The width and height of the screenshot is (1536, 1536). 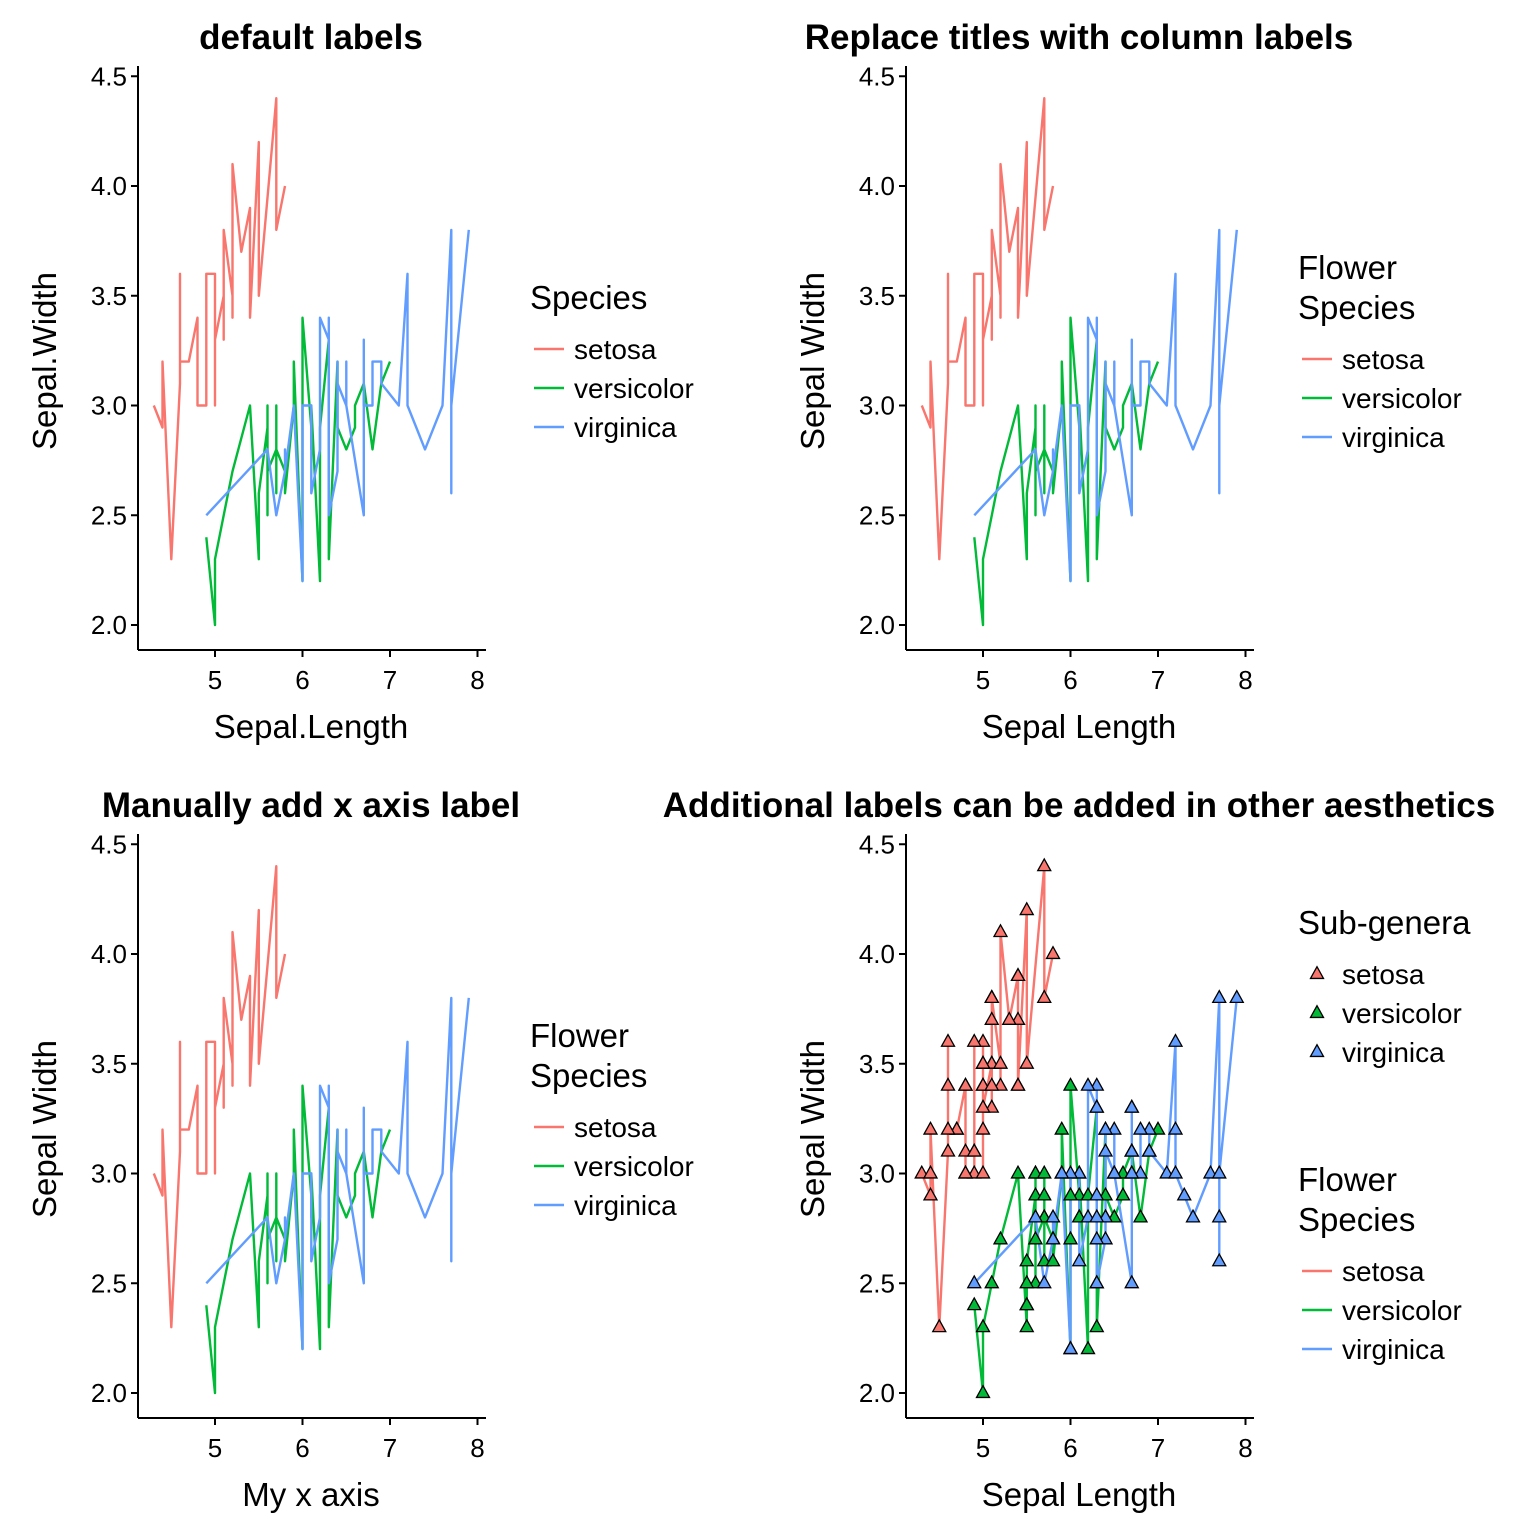 What do you see at coordinates (1079, 37) in the screenshot?
I see `plot-title: Replace titles with column labels` at bounding box center [1079, 37].